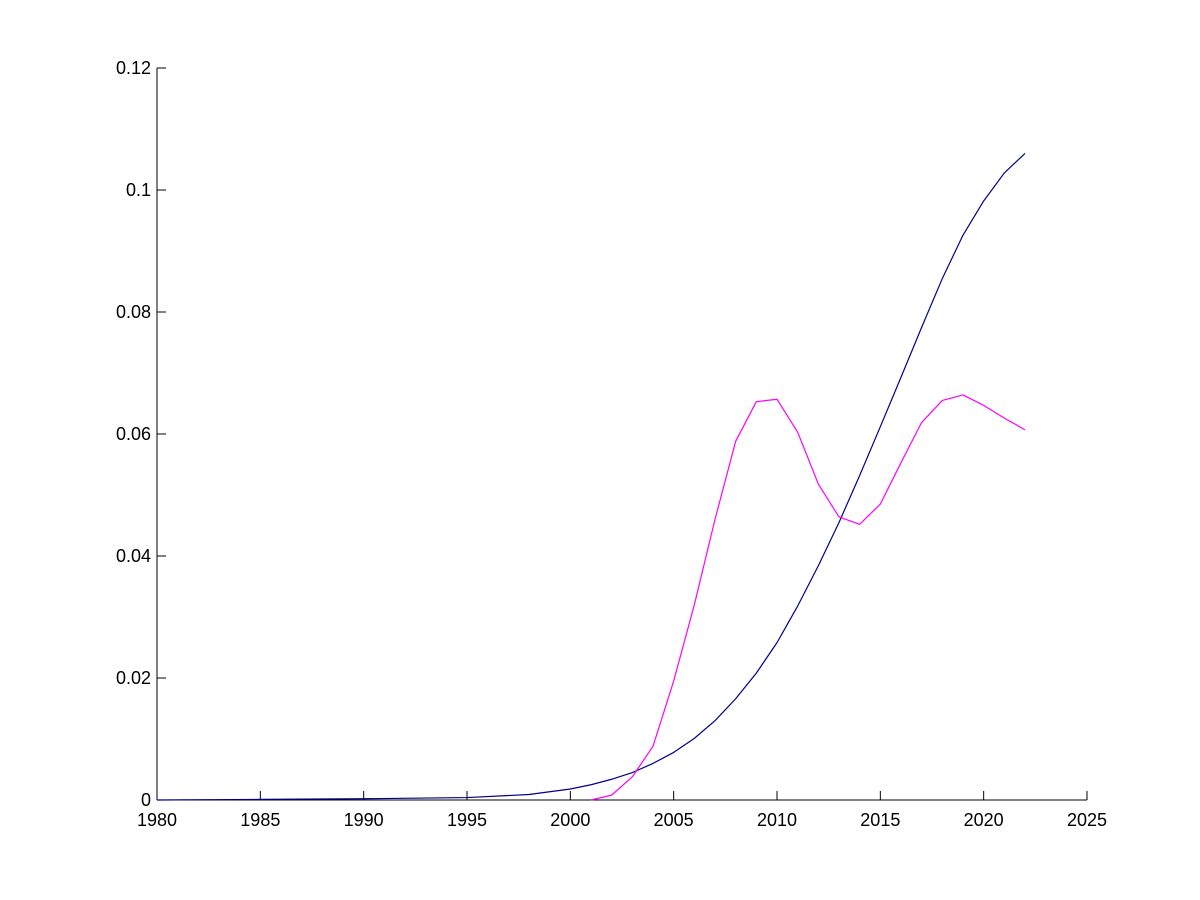 Image resolution: width=1200 pixels, height=900 pixels. I want to click on x-tick-label: 1995, so click(467, 820).